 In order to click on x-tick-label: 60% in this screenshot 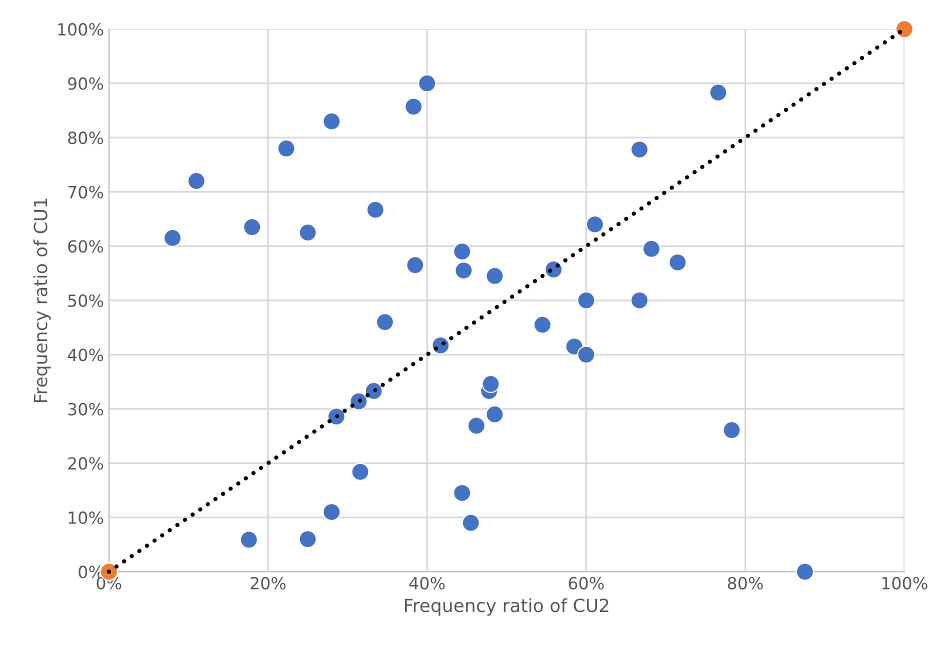, I will do `click(586, 583)`.